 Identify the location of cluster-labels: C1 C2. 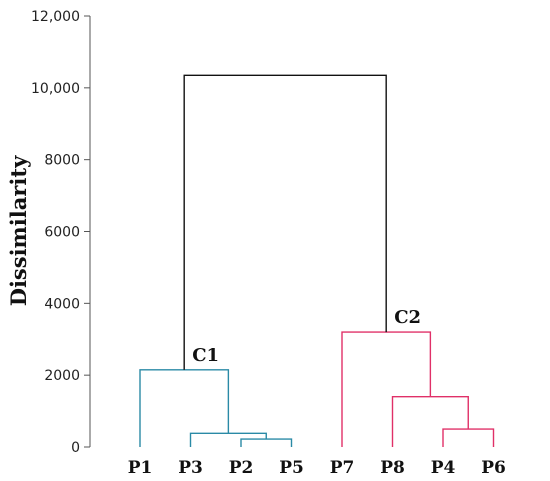
(306, 336).